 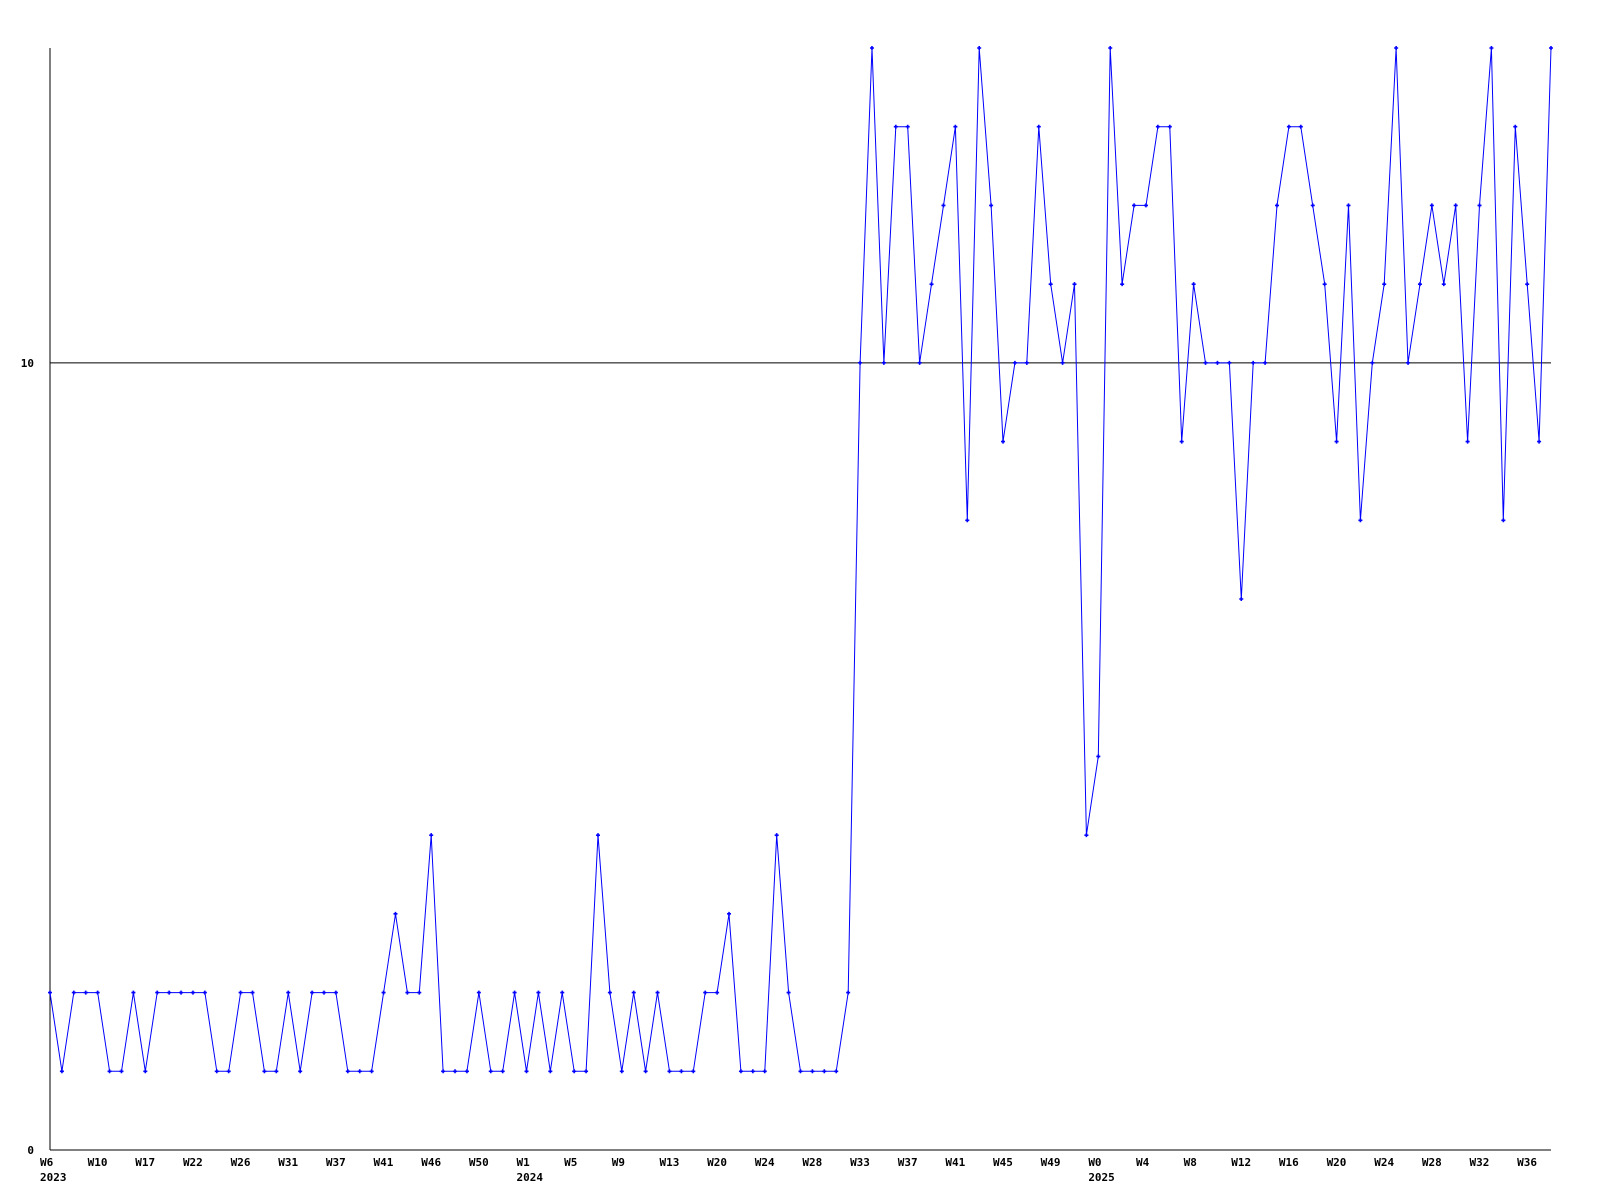 What do you see at coordinates (669, 1162) in the screenshot?
I see `x-tick-label: W13` at bounding box center [669, 1162].